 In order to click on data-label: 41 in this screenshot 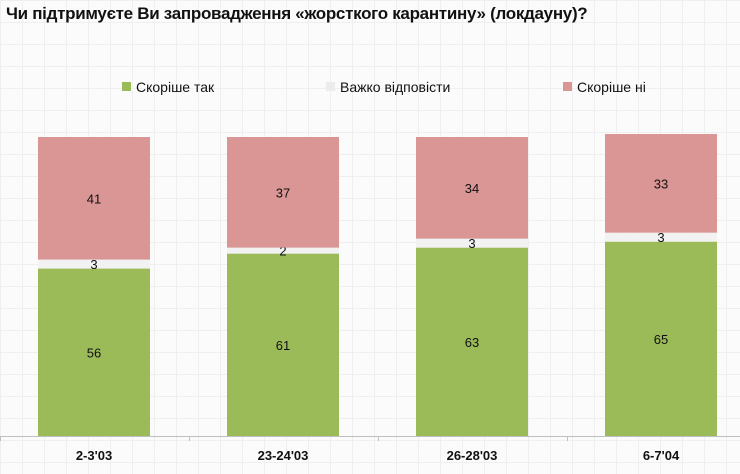, I will do `click(94, 198)`.